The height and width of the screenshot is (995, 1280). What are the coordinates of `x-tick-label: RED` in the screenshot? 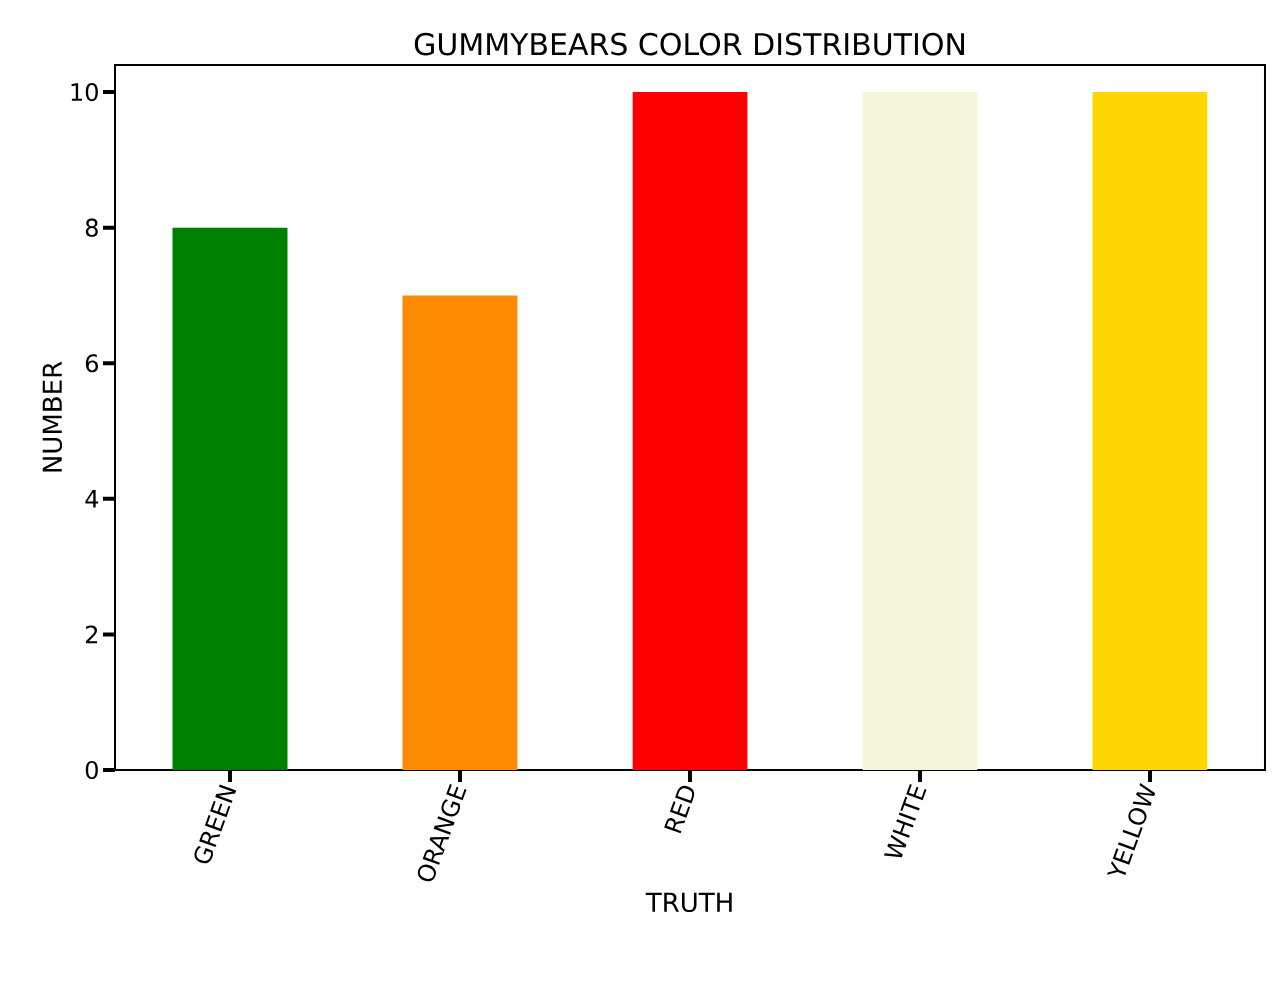 It's located at (679, 809).